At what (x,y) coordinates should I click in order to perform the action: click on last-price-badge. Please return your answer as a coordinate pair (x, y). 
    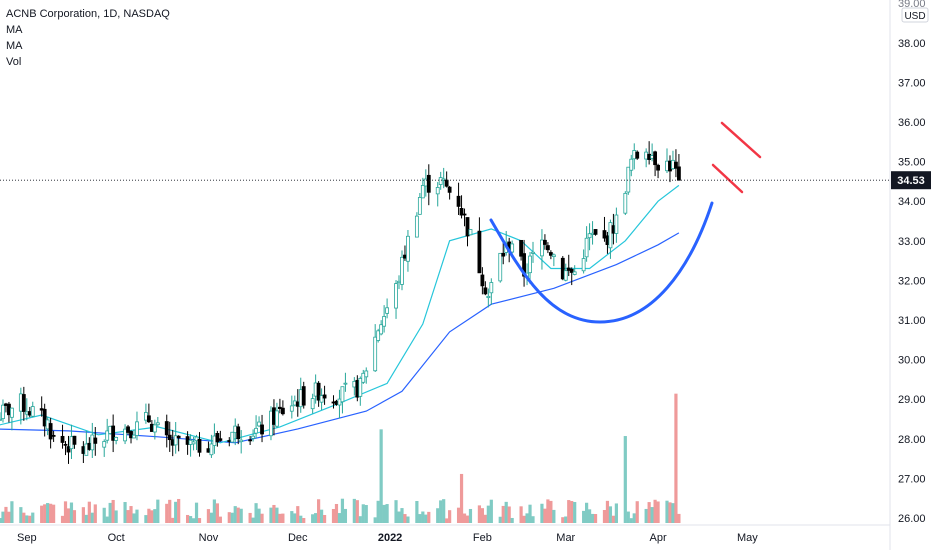
    Looking at the image, I should click on (911, 180).